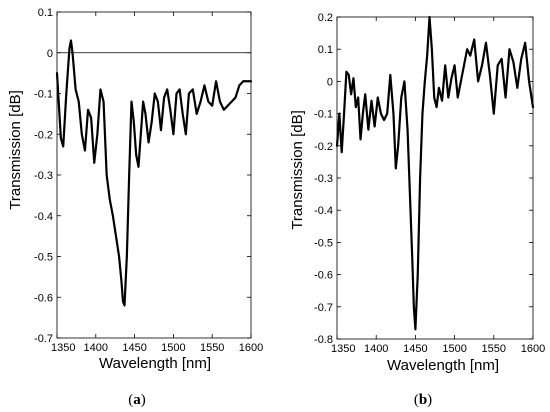 The image size is (550, 412). I want to click on panel-a-y-tick-label: -0.4, so click(43, 217).